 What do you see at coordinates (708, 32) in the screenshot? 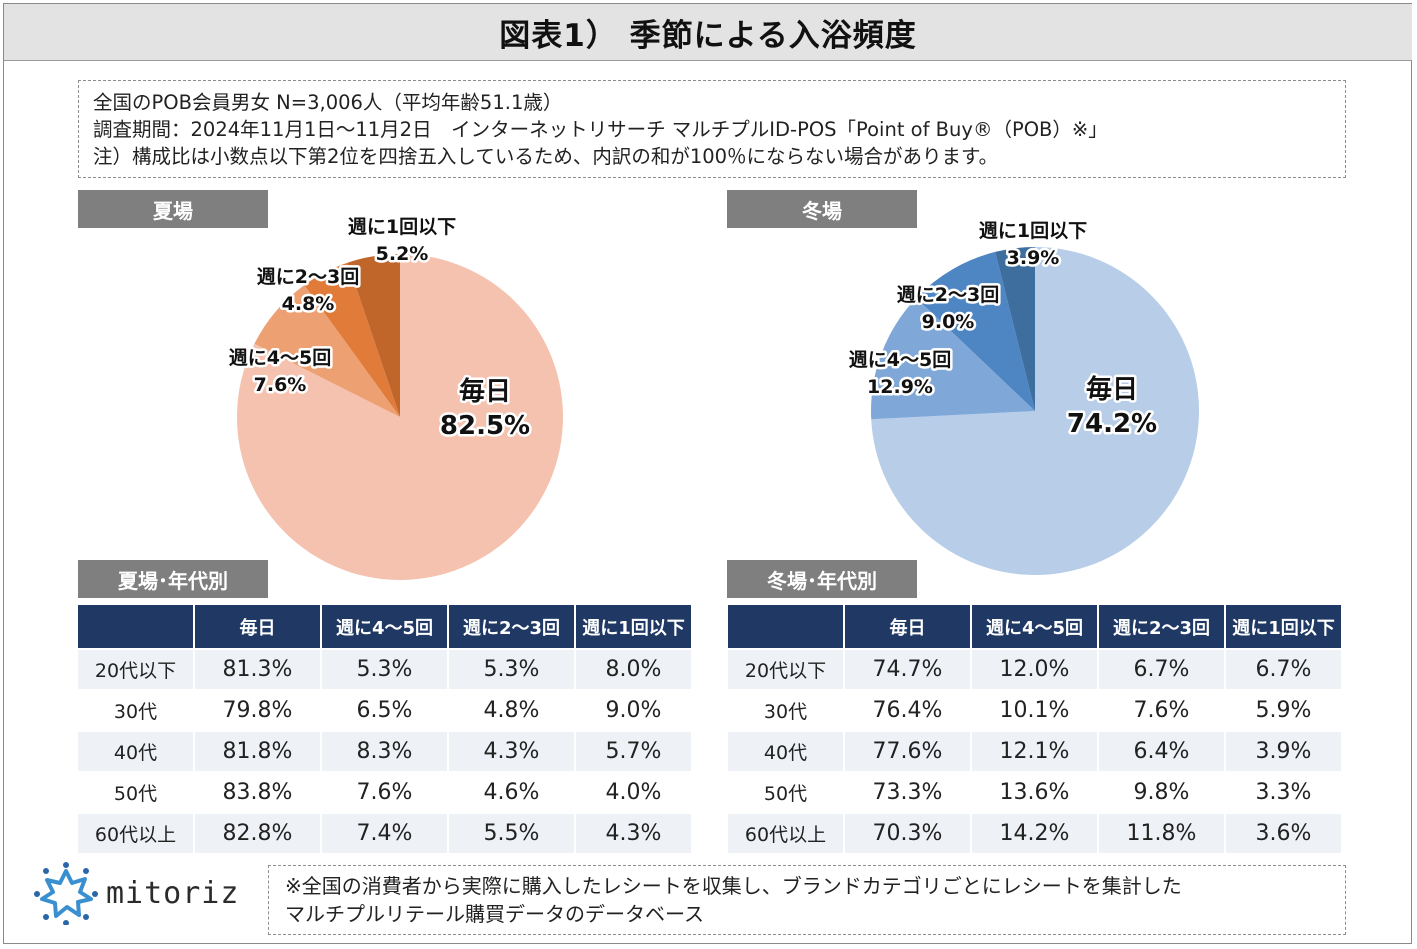
I see `figure-title: 図表1） 季節による入浴頻度` at bounding box center [708, 32].